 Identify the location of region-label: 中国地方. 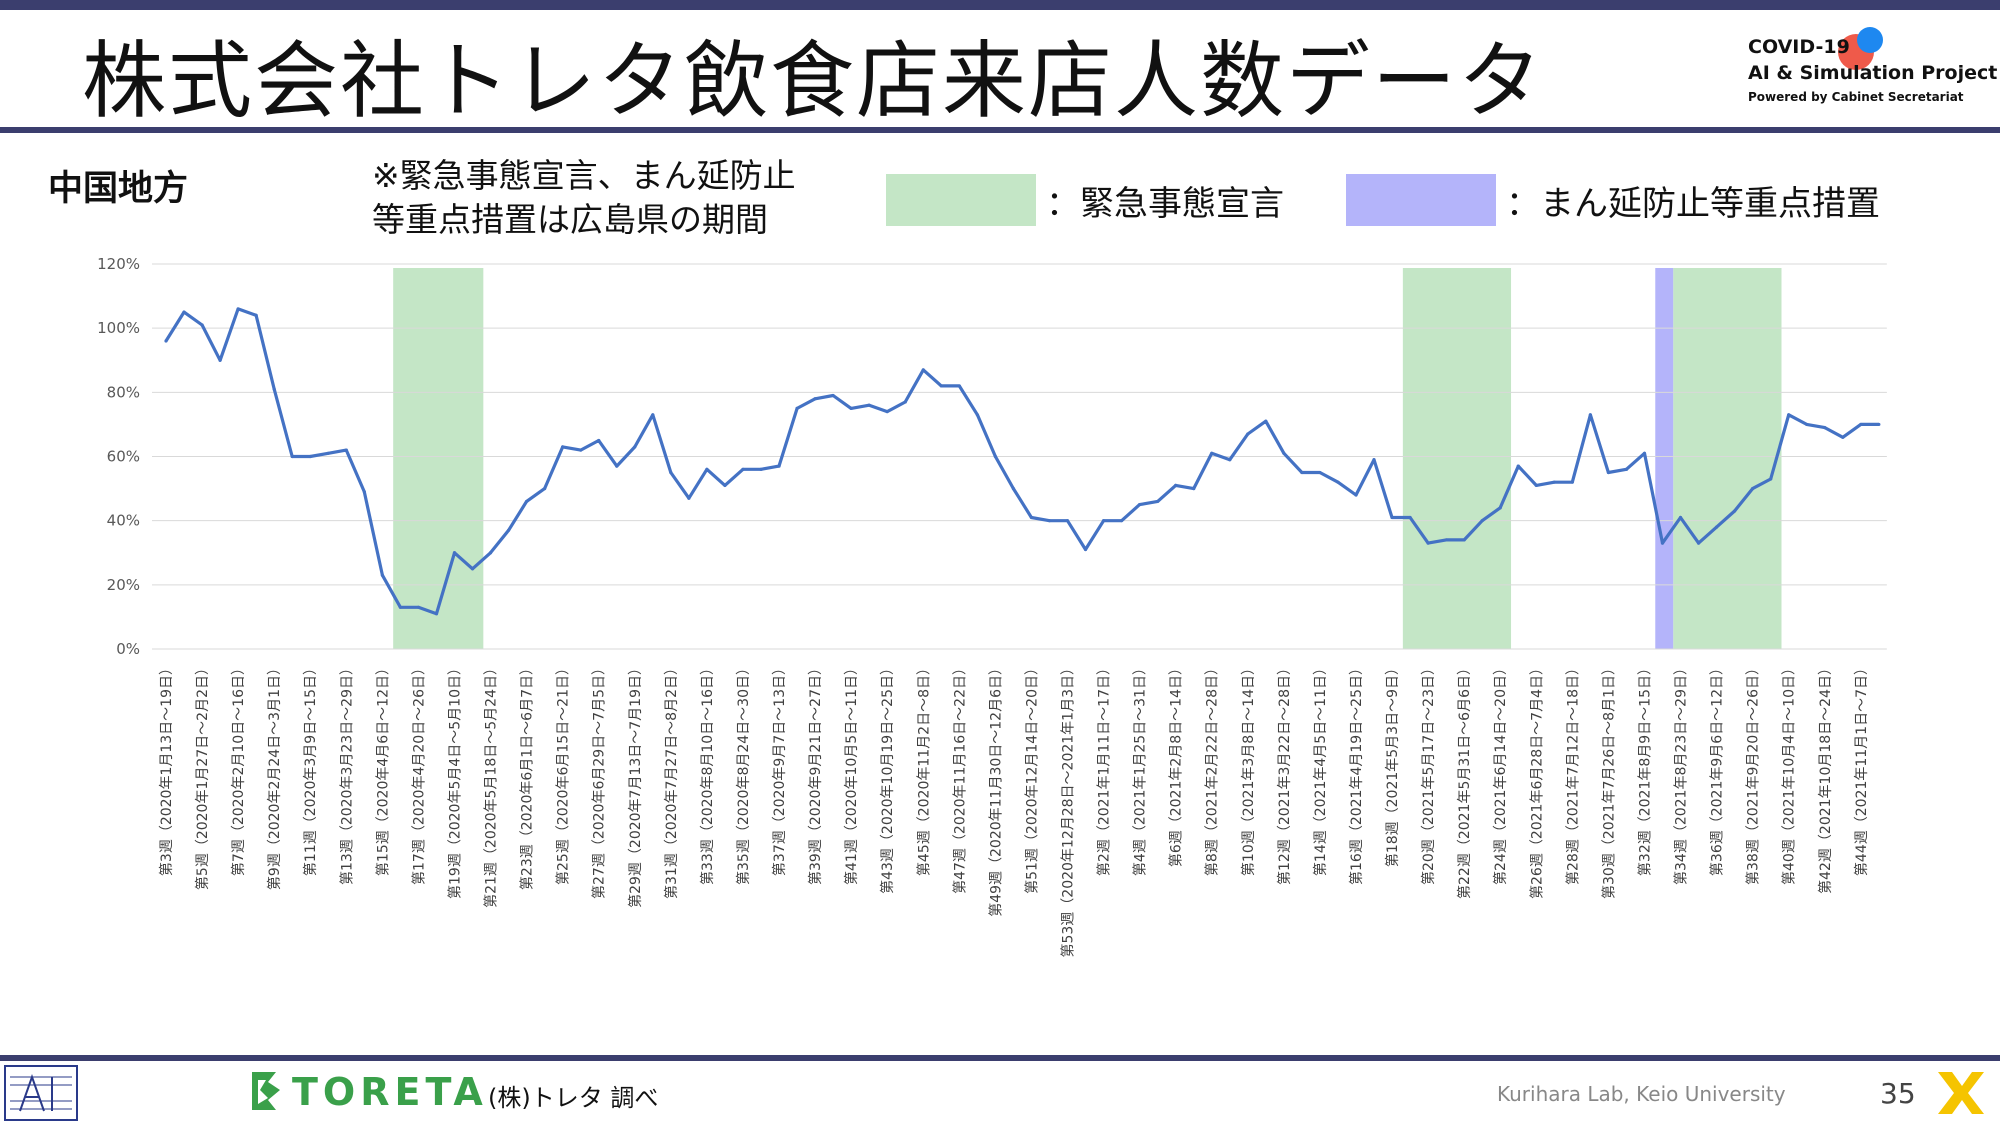
(118, 189).